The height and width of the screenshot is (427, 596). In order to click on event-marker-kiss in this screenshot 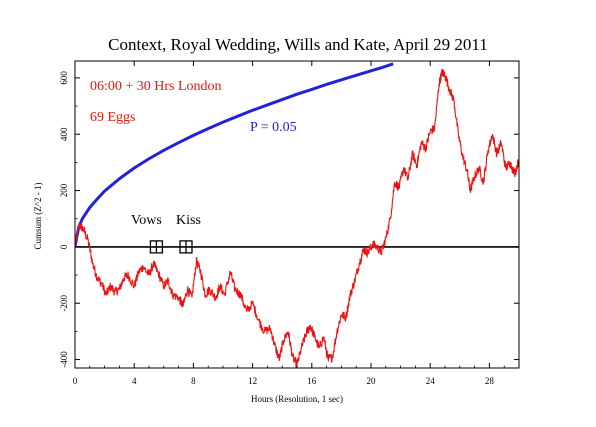, I will do `click(186, 247)`.